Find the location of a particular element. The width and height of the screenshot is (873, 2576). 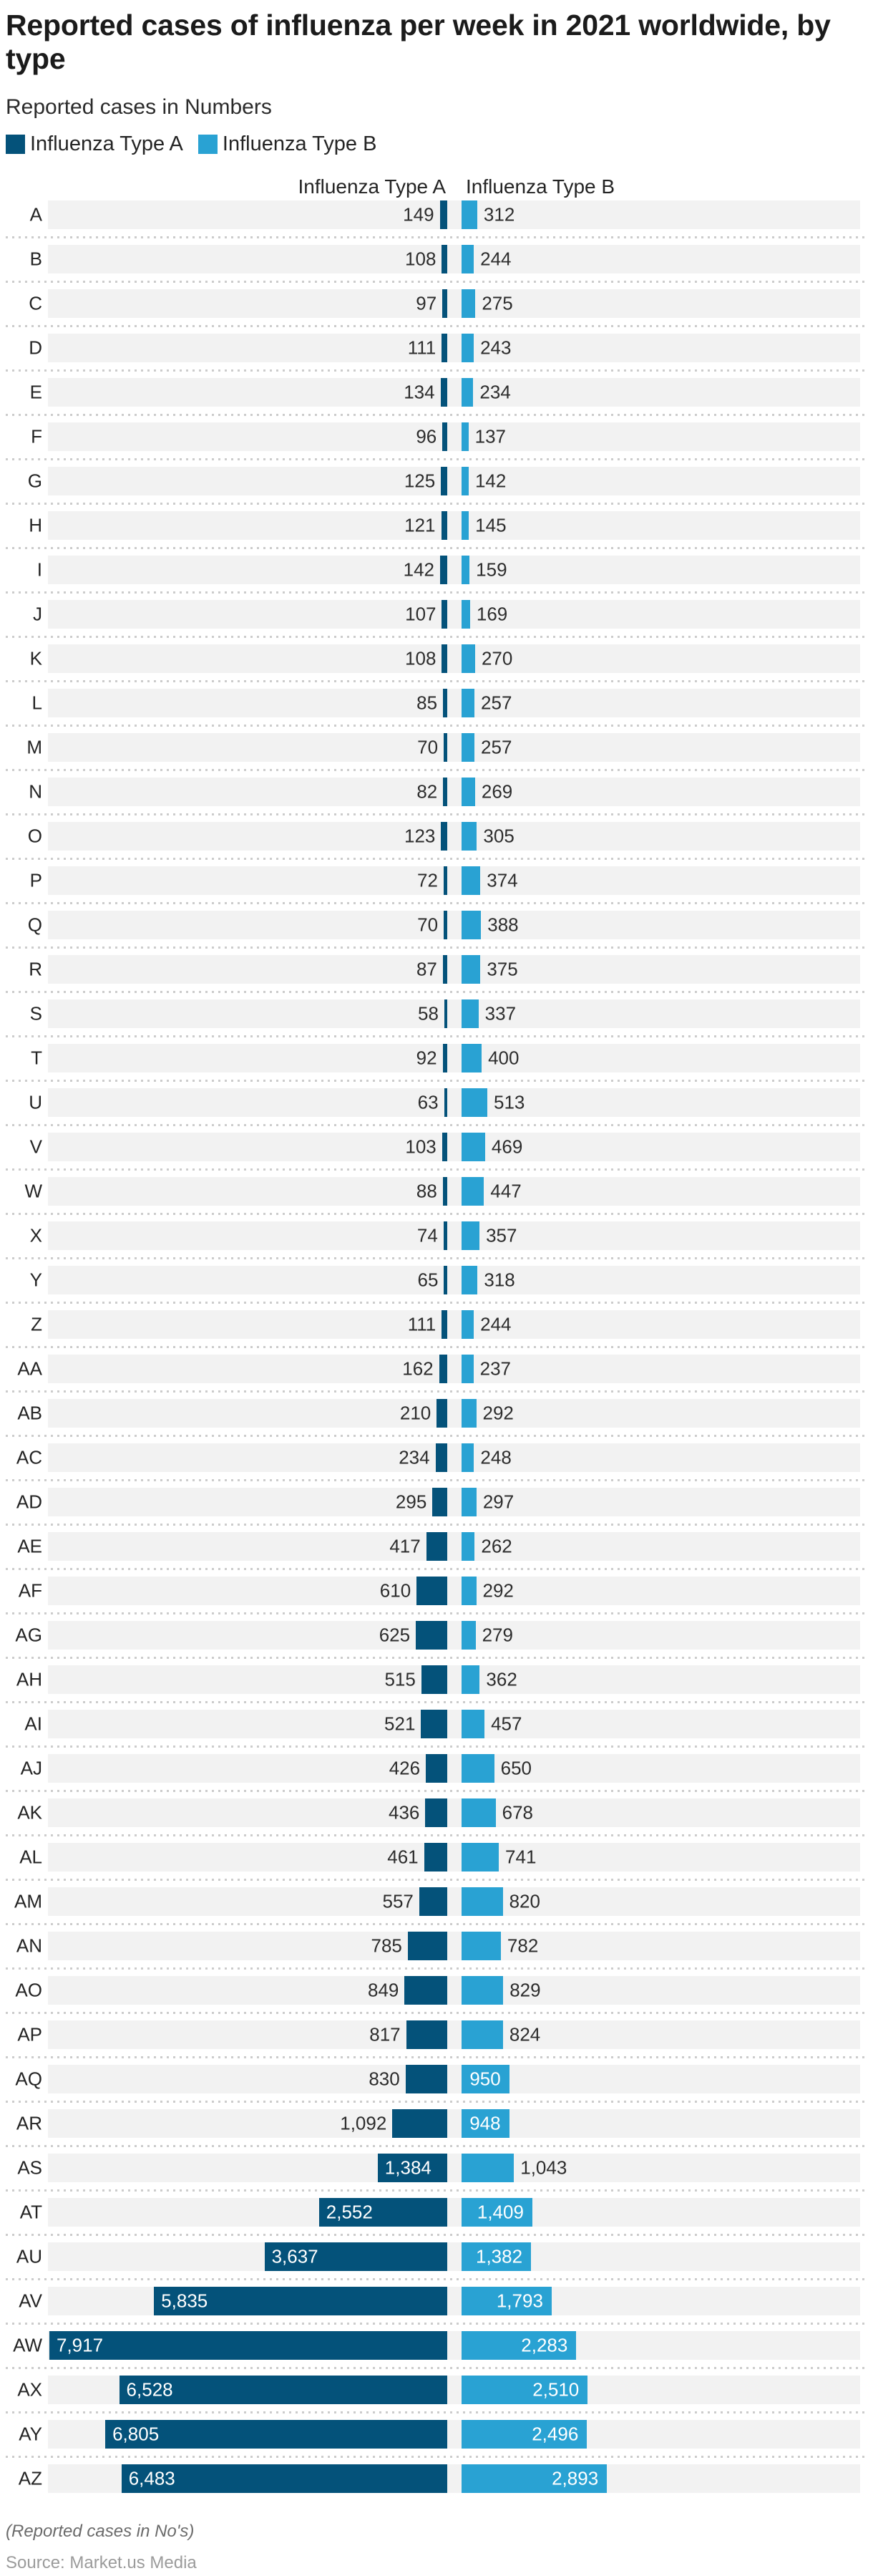

bar-row: AX 6,528 2,510 is located at coordinates (436, 2390).